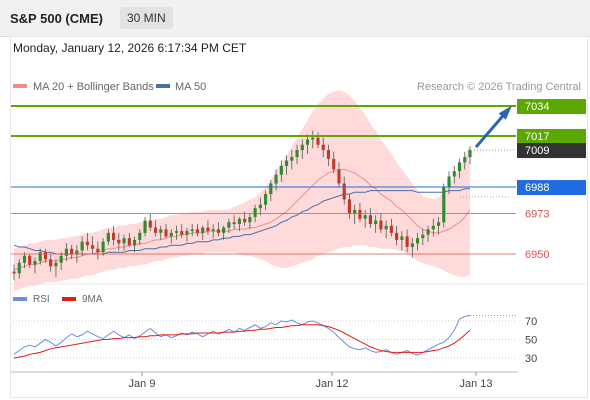 The image size is (590, 400). I want to click on target-level-label: 7034, so click(537, 107).